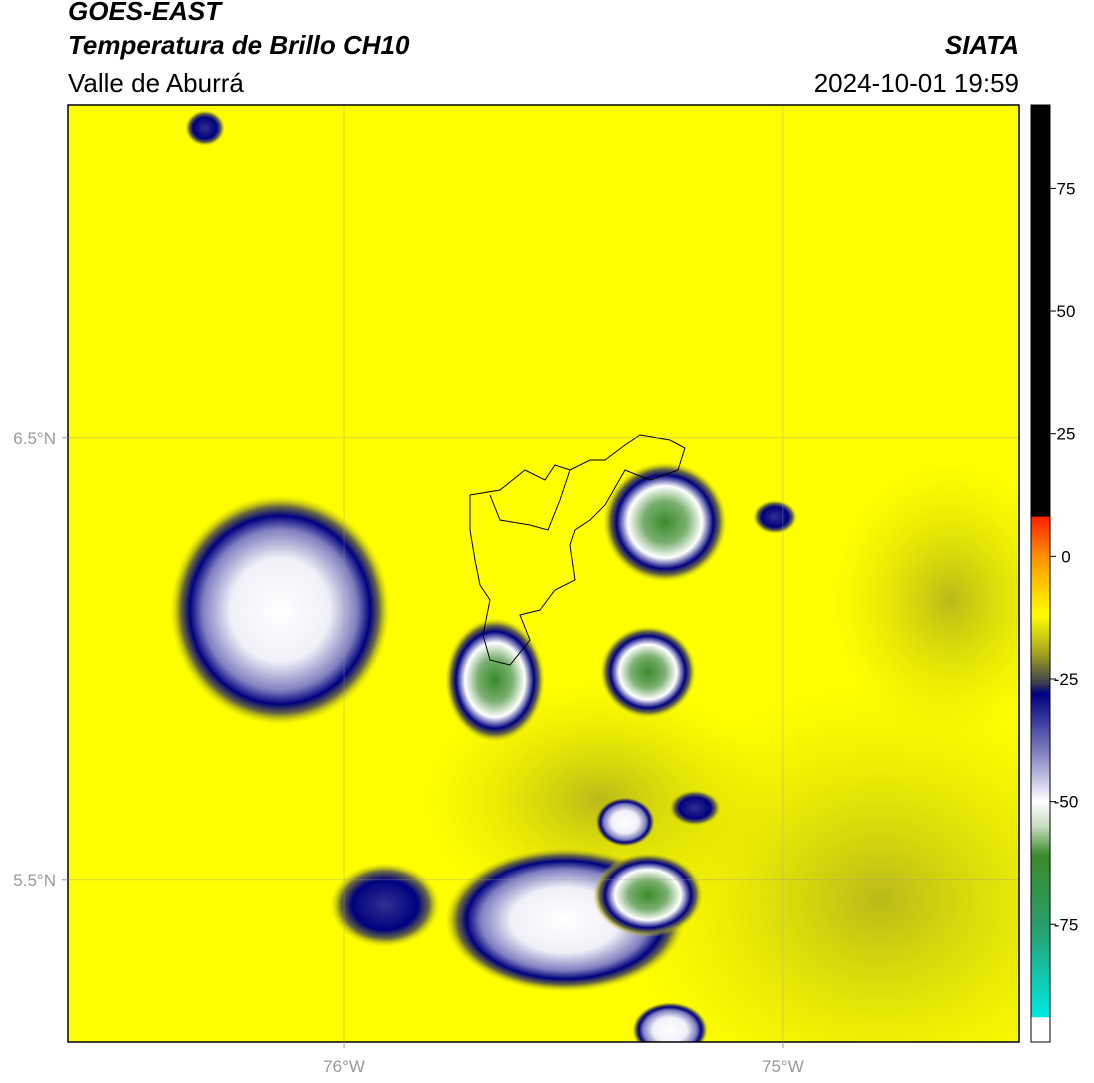 Image resolution: width=1094 pixels, height=1083 pixels. Describe the element at coordinates (916, 83) in the screenshot. I see `datetime: 2024-10-01 19:59` at that location.